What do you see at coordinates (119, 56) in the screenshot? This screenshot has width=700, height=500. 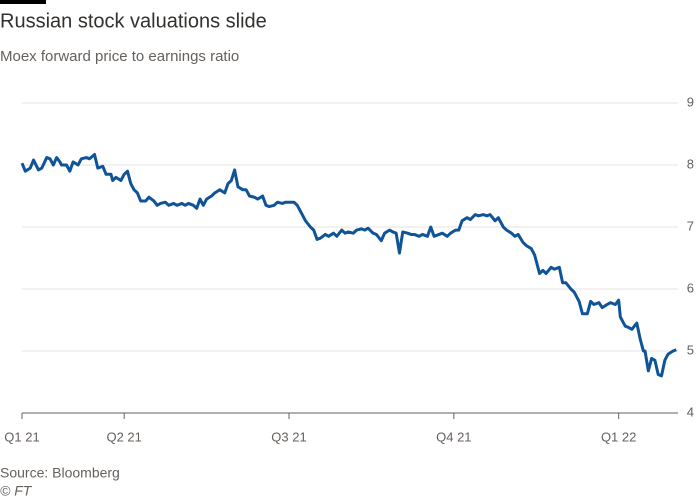 I see `chart-subtitle: Moex forward price to earnings ratio` at bounding box center [119, 56].